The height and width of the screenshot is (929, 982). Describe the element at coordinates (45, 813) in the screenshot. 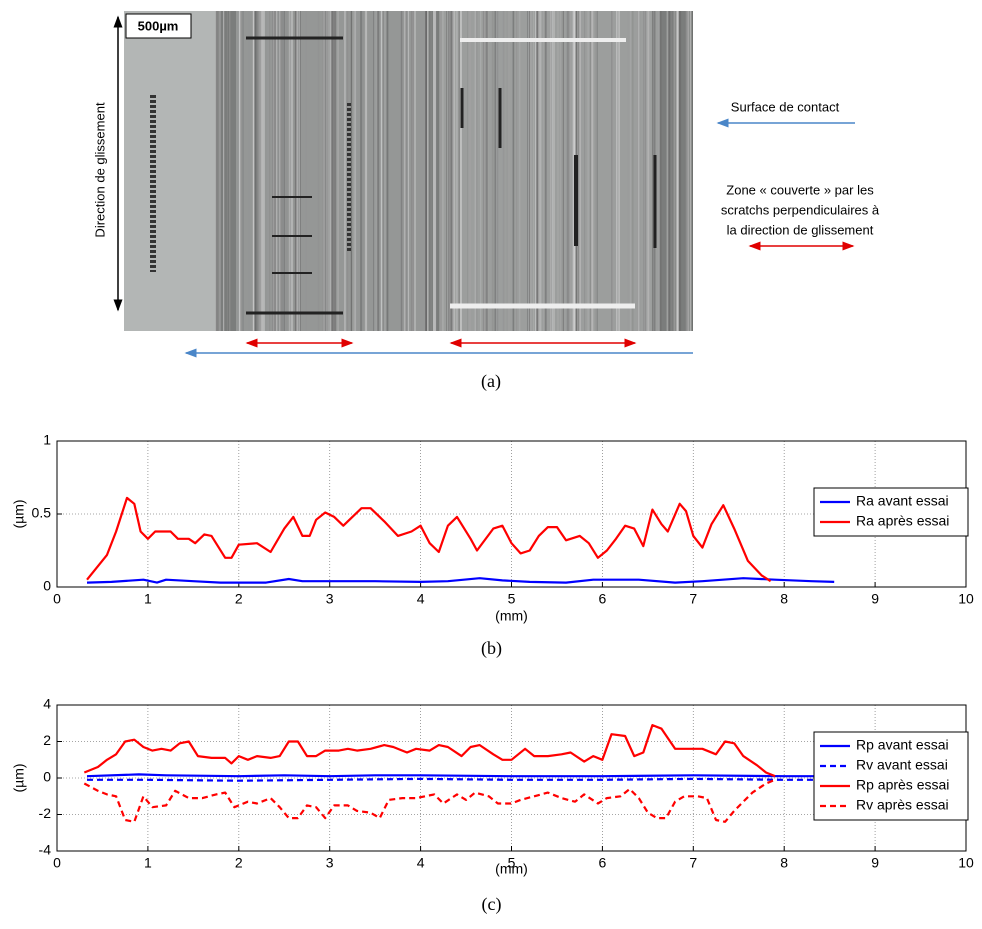

I see `y-tick-label: -2` at that location.